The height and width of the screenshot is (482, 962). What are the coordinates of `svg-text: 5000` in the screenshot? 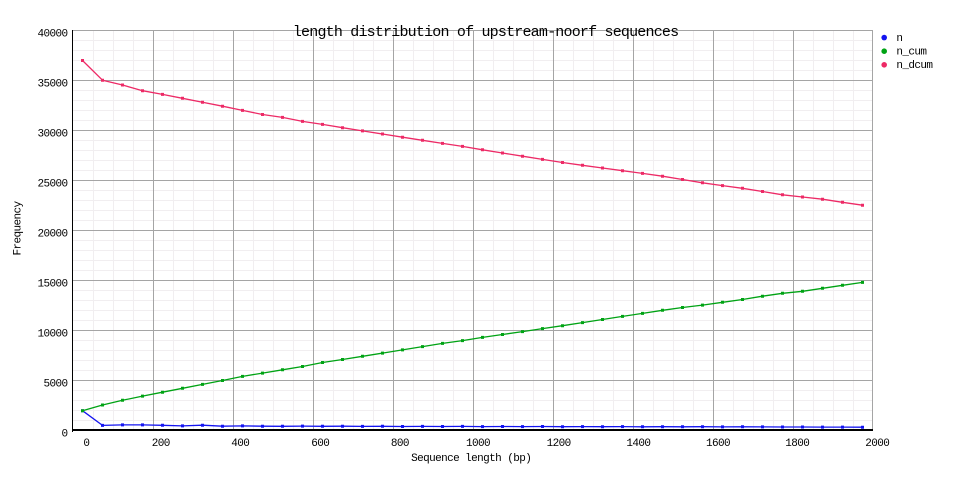 It's located at (55, 385).